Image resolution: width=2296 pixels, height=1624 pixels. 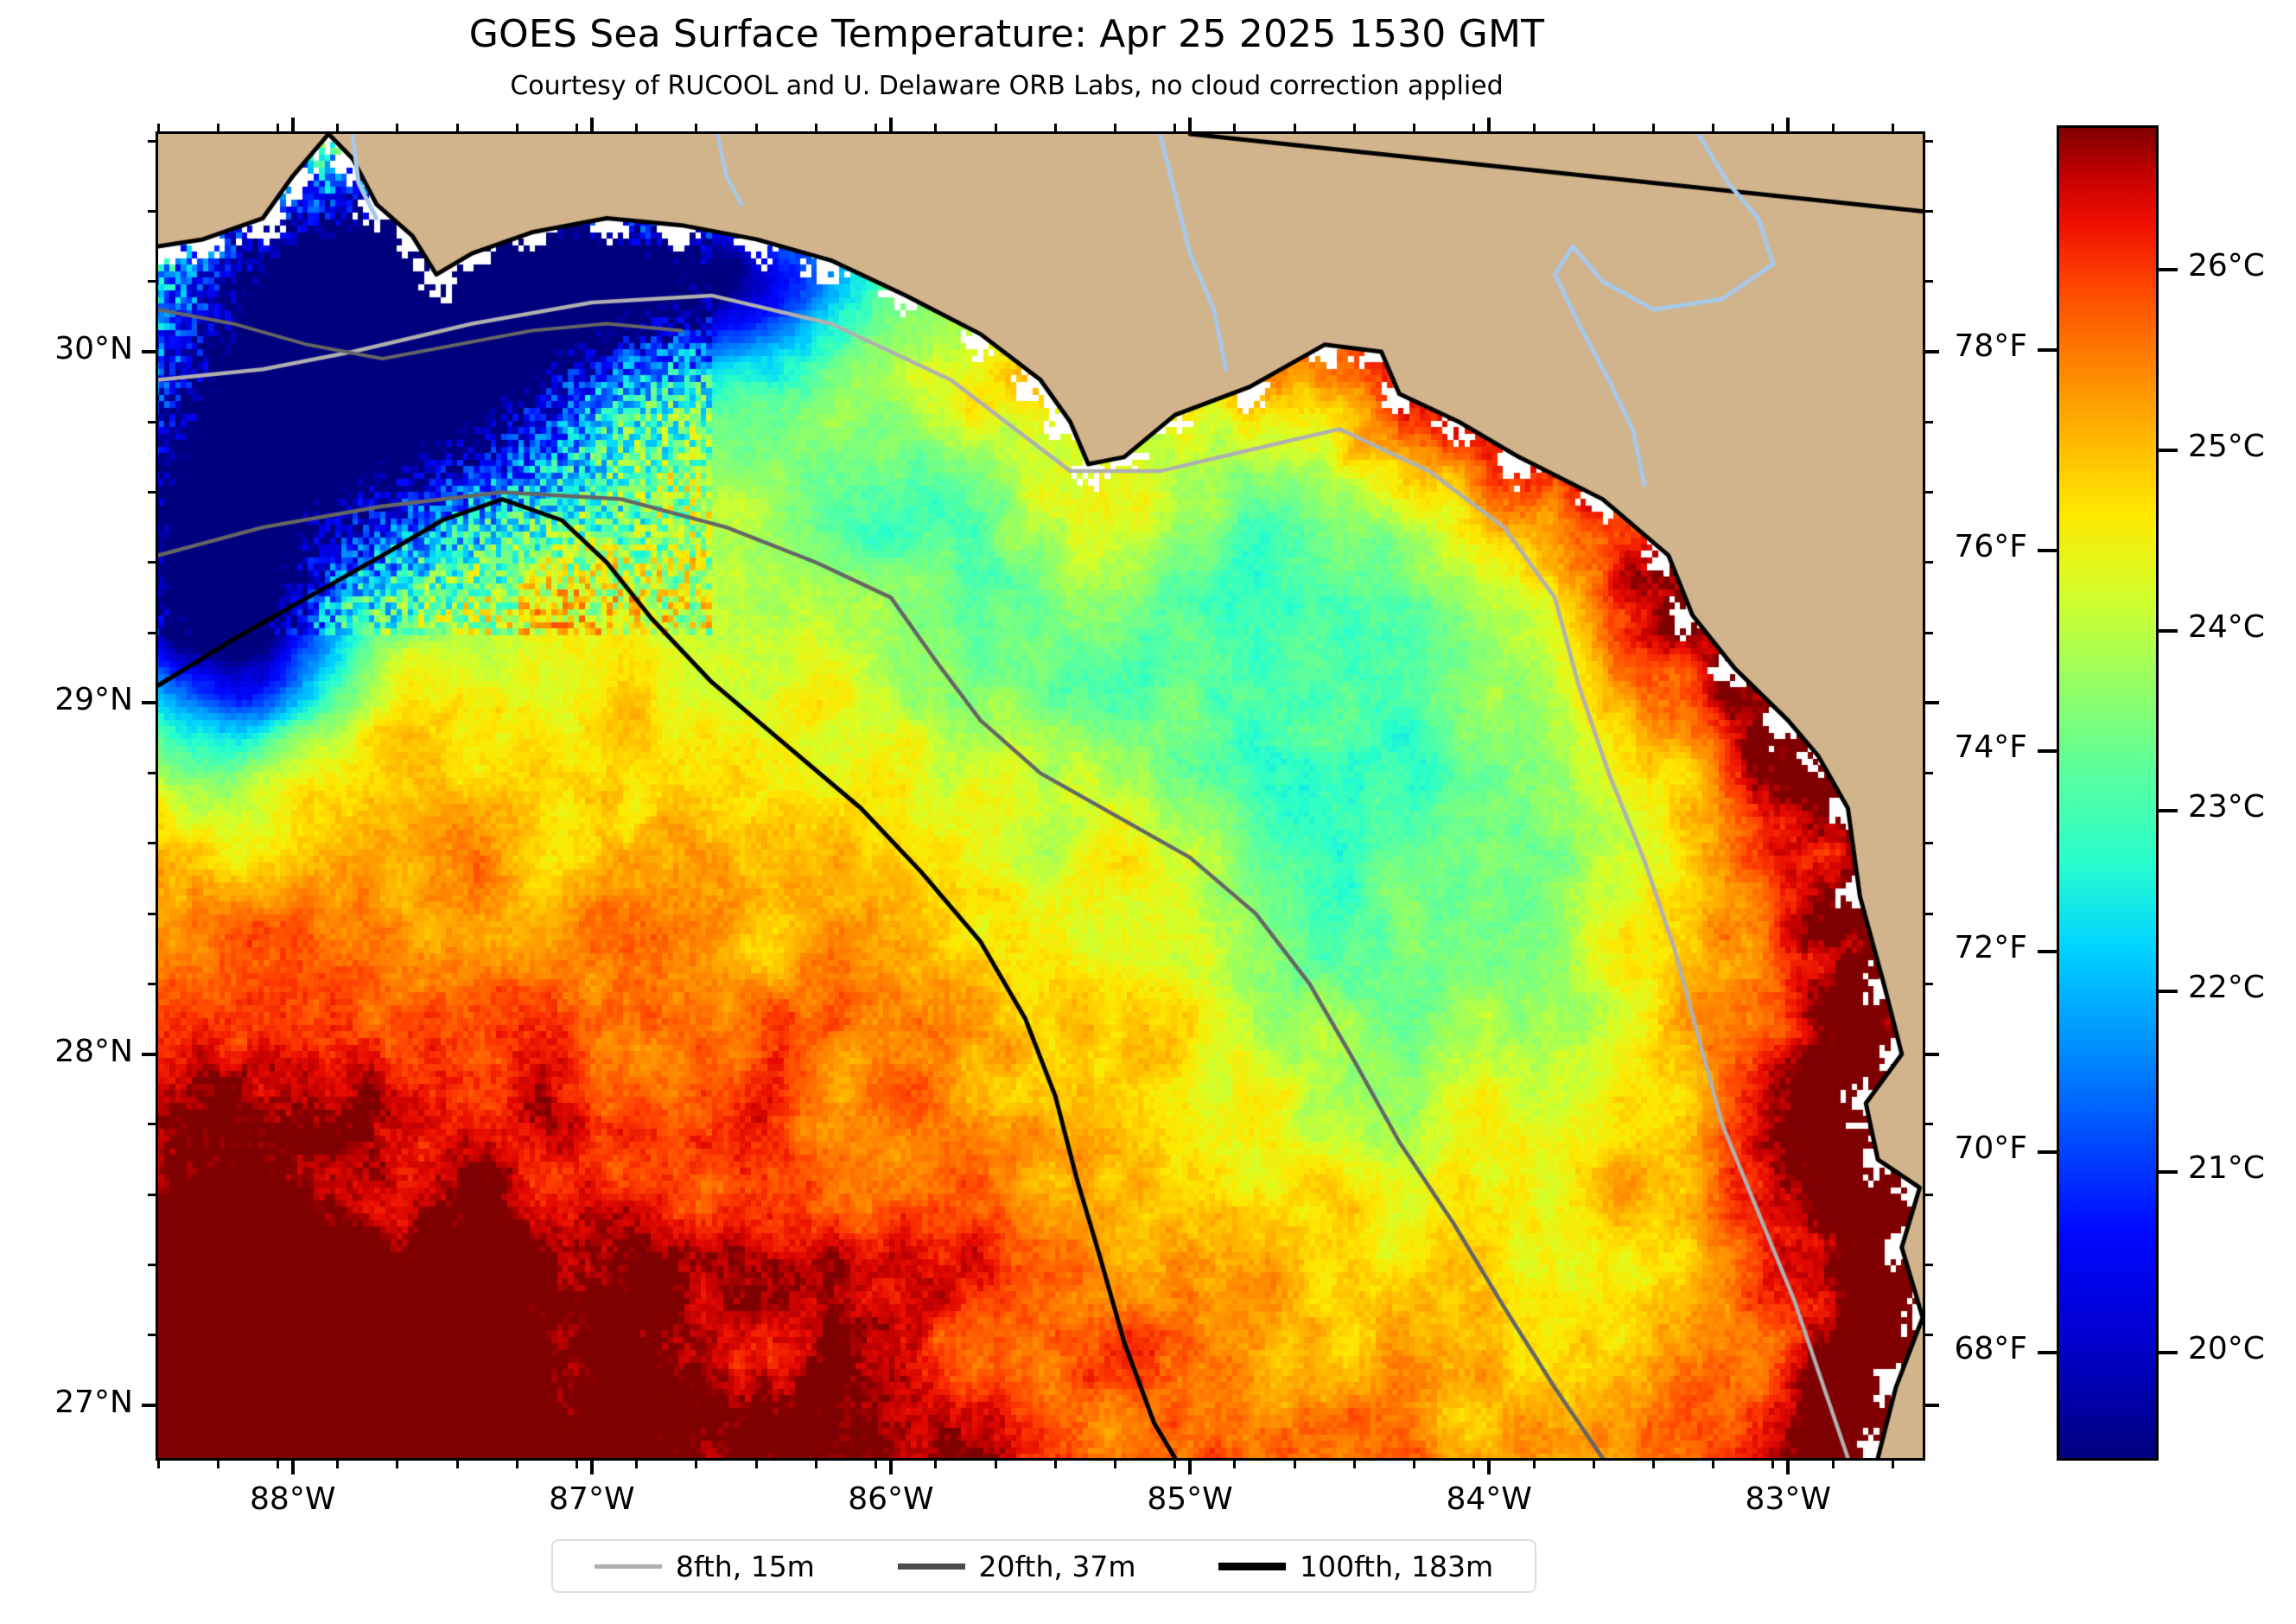 What do you see at coordinates (1990, 546) in the screenshot?
I see `colorbar-label-fahrenheit: 76°F` at bounding box center [1990, 546].